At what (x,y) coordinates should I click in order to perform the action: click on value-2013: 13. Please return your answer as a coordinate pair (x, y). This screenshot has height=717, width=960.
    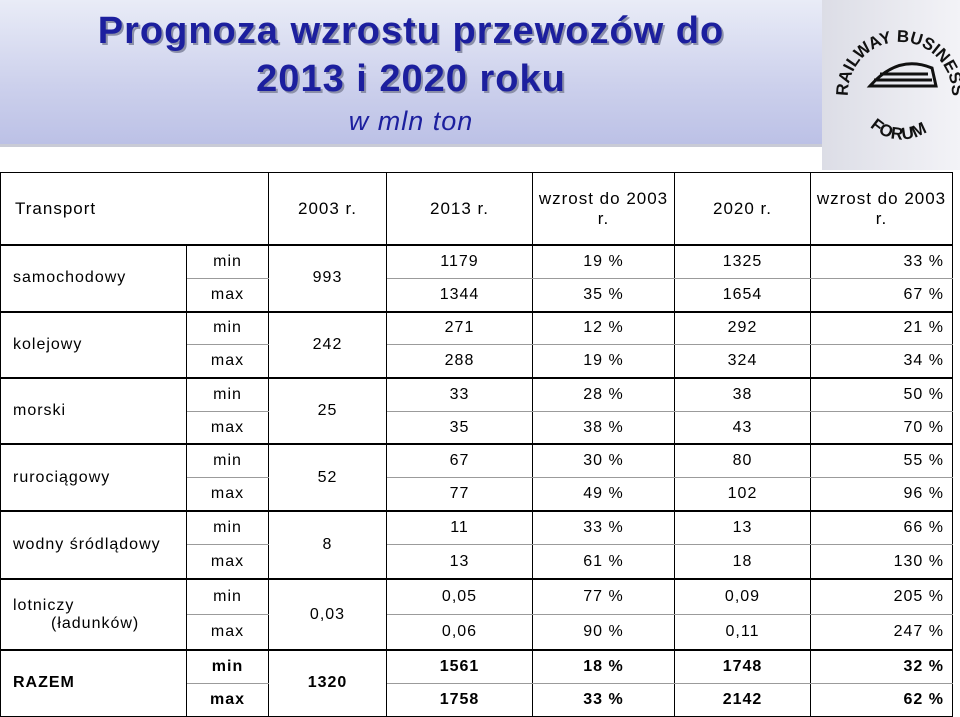
    Looking at the image, I should click on (459, 561).